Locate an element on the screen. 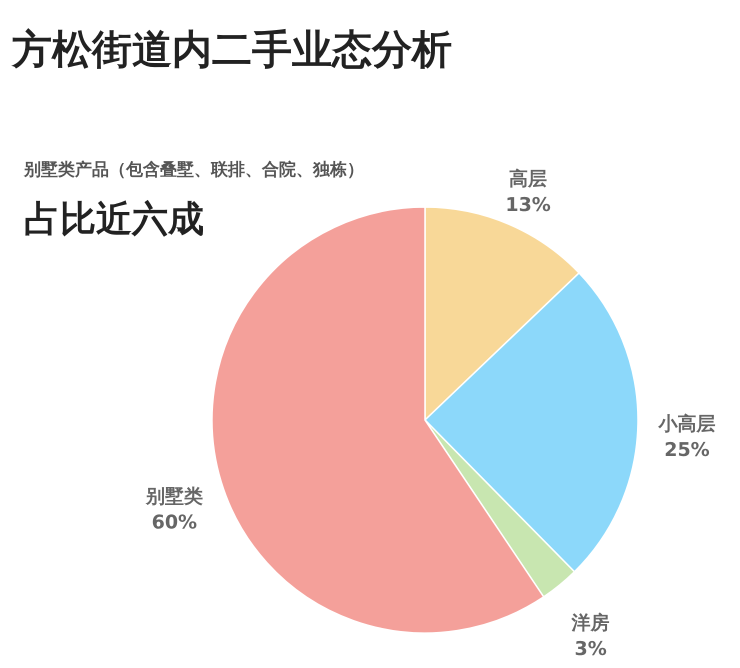 The image size is (740, 668). text: 别墅类产品（包含叠墅、联排、合院、独栋） is located at coordinates (194, 170).